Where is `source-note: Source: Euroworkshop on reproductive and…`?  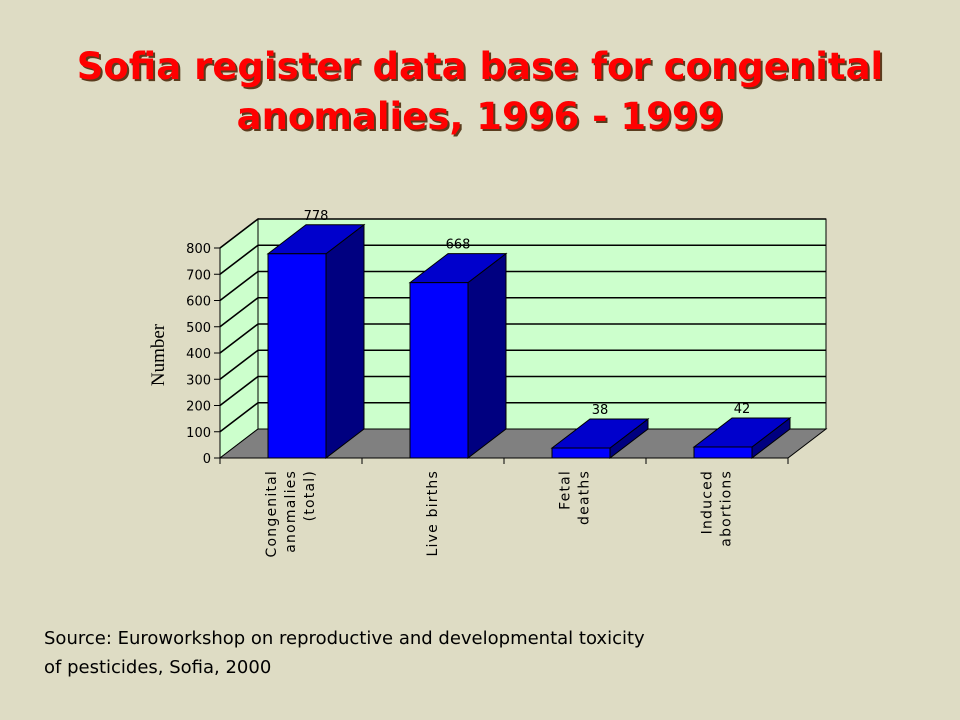
source-note: Source: Euroworkshop on reproductive and… is located at coordinates (484, 653).